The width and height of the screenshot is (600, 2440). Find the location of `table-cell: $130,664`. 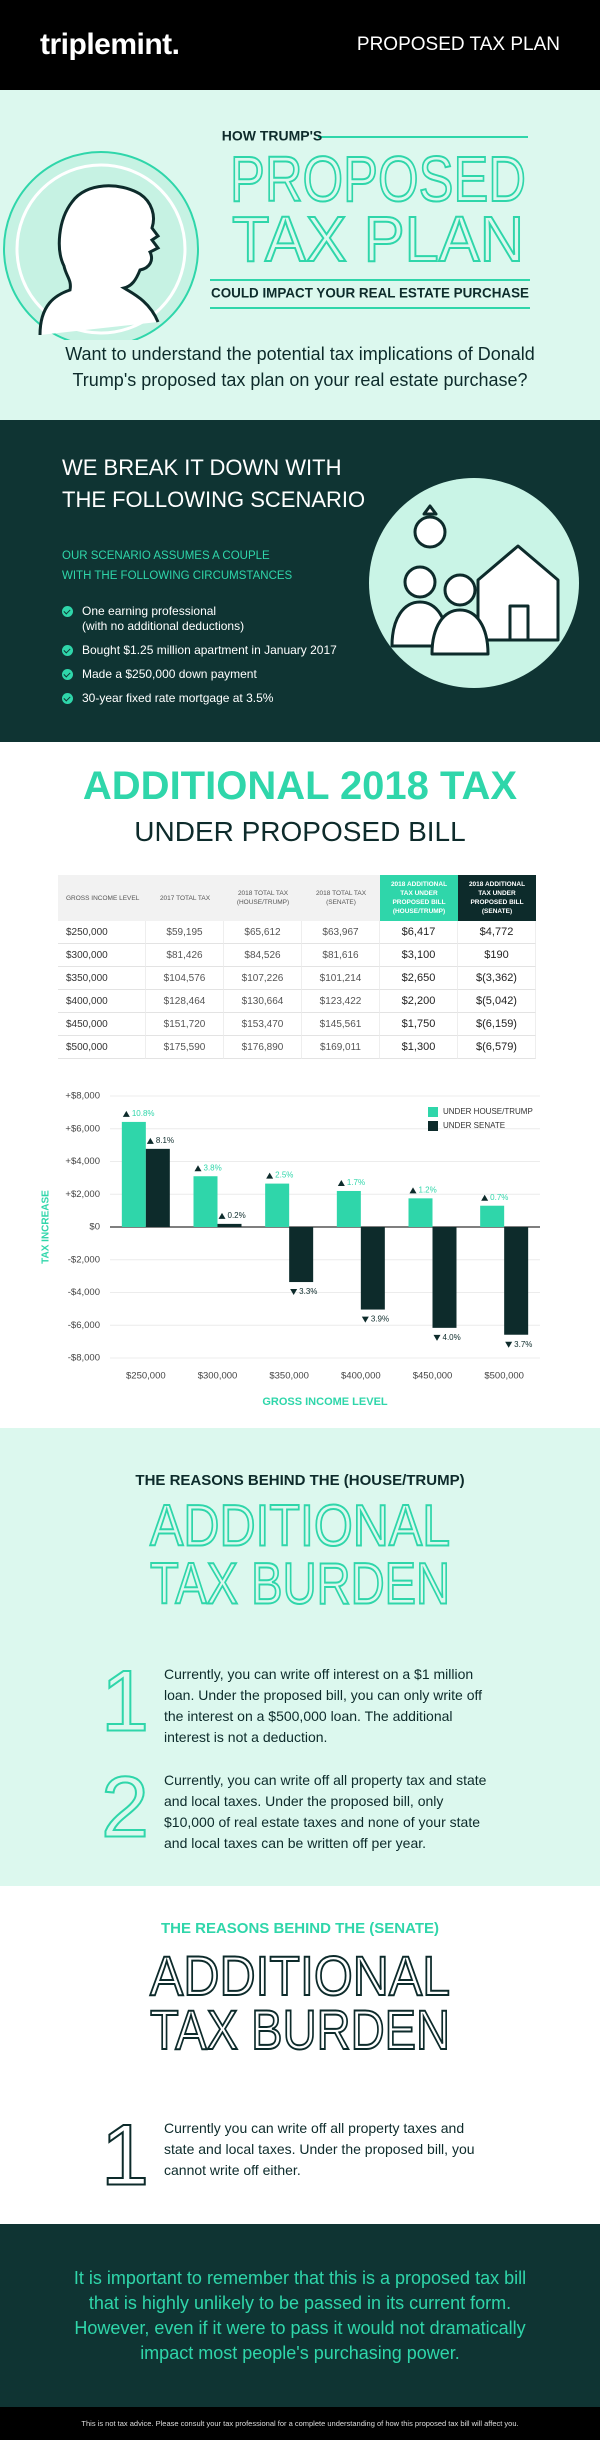

table-cell: $130,664 is located at coordinates (263, 1001).